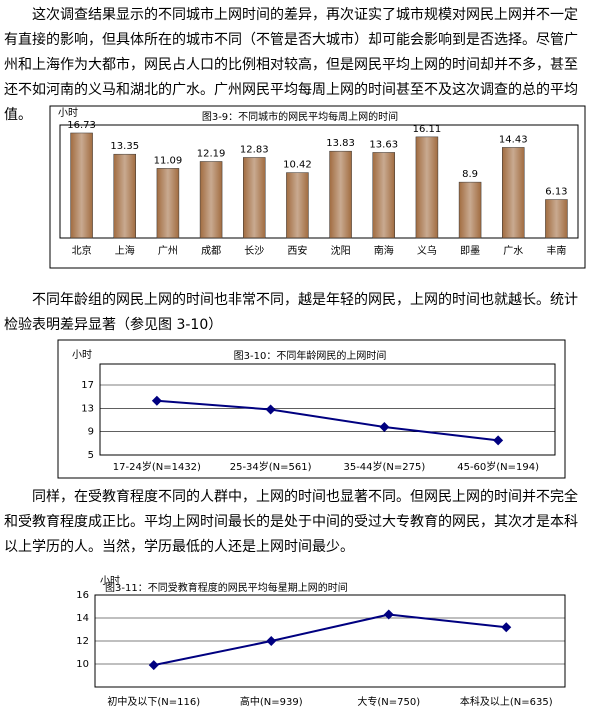 The width and height of the screenshot is (592, 723). What do you see at coordinates (82, 618) in the screenshot?
I see `y-tick-label: 14` at bounding box center [82, 618].